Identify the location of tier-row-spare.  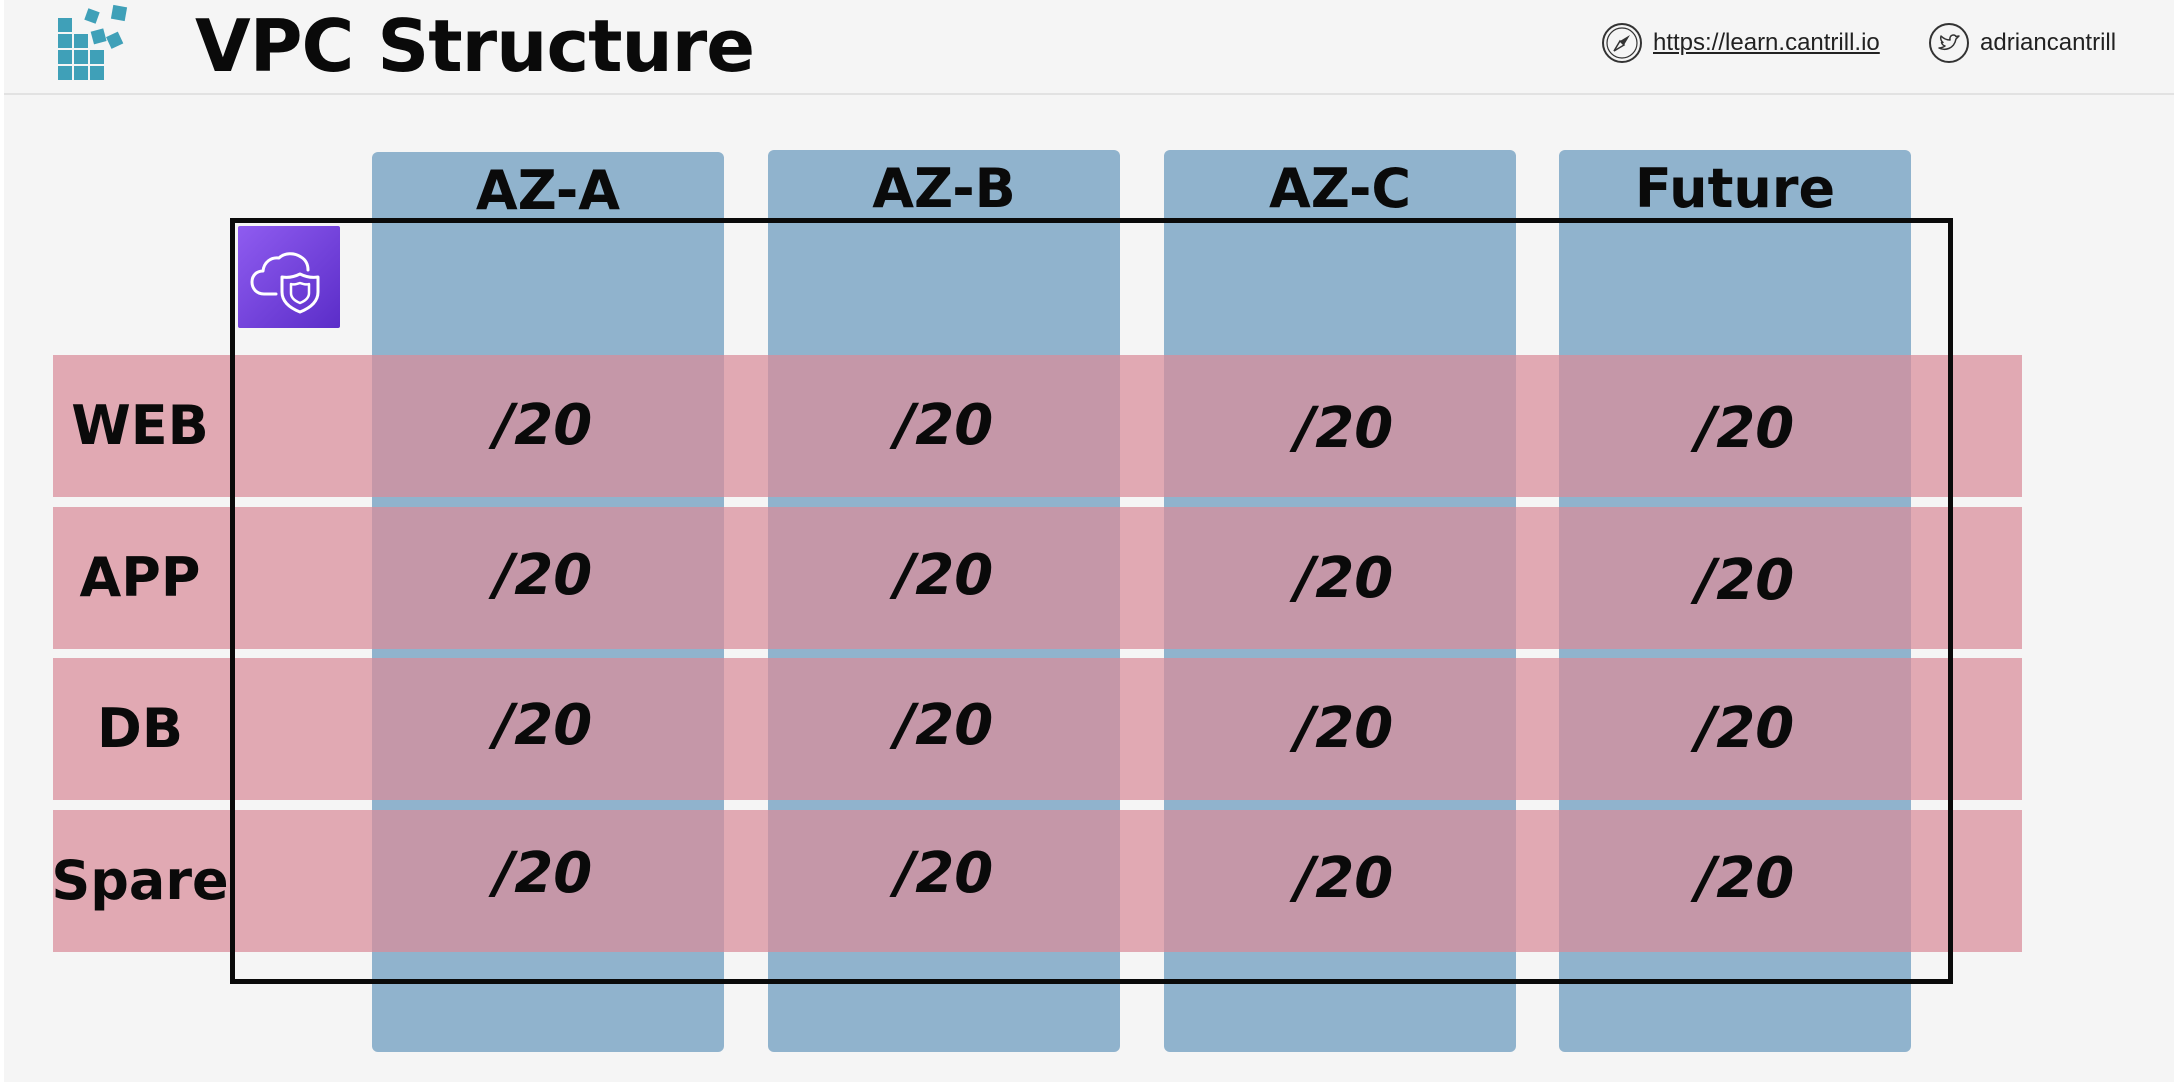
(1037, 881).